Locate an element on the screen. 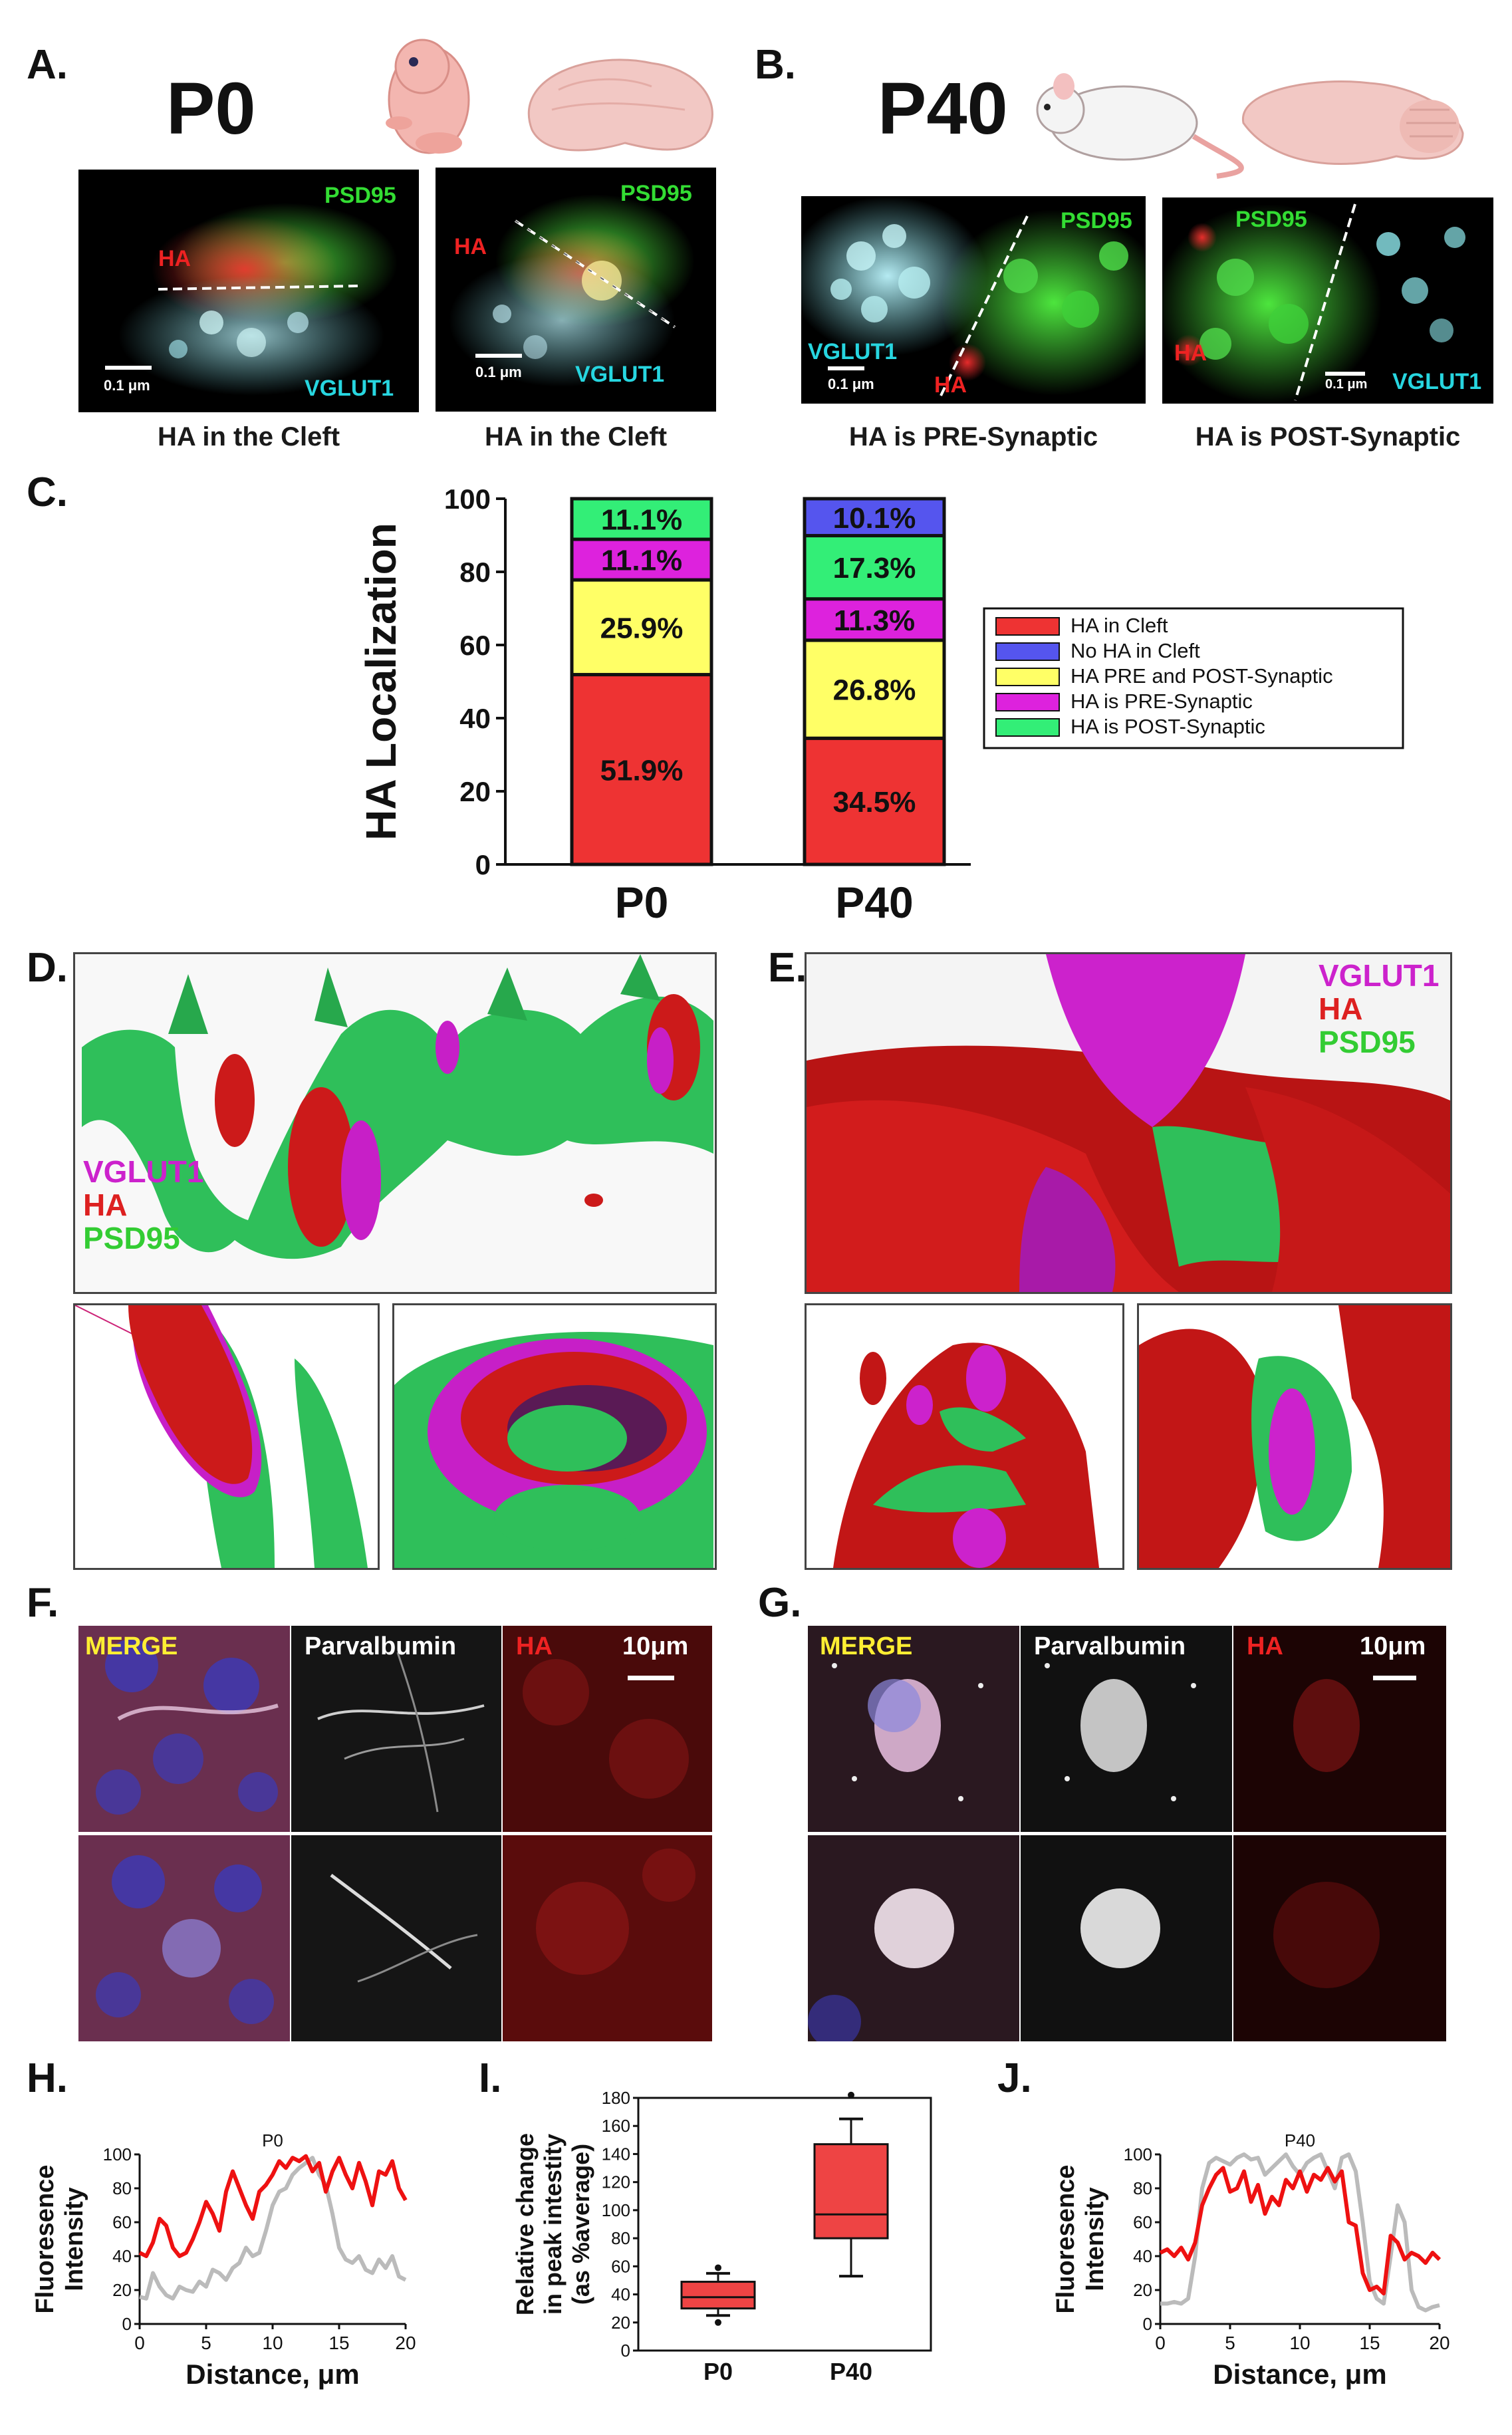 The width and height of the screenshot is (1512, 2435). p40-micrograph-1: PSD95 HA VGLUT1 0.1 μm is located at coordinates (973, 300).